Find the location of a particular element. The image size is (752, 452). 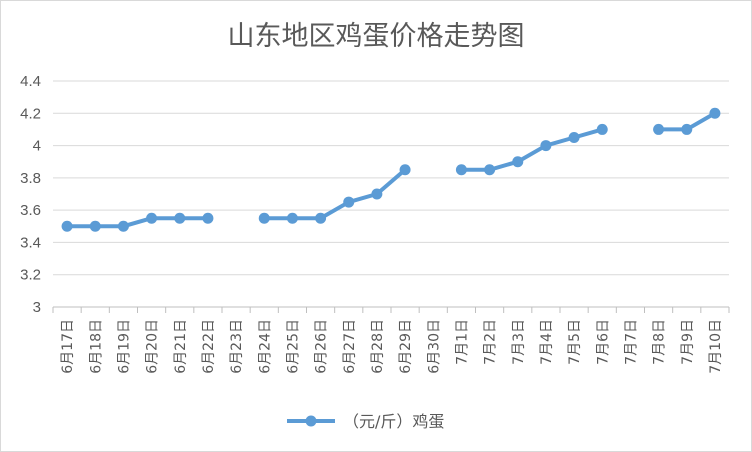

x-tick-label: 6月23日 is located at coordinates (237, 346).